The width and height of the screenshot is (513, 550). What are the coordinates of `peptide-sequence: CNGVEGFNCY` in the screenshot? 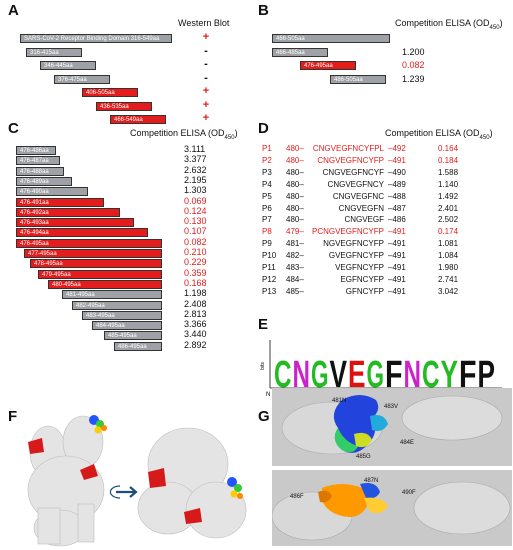 It's located at (355, 184).